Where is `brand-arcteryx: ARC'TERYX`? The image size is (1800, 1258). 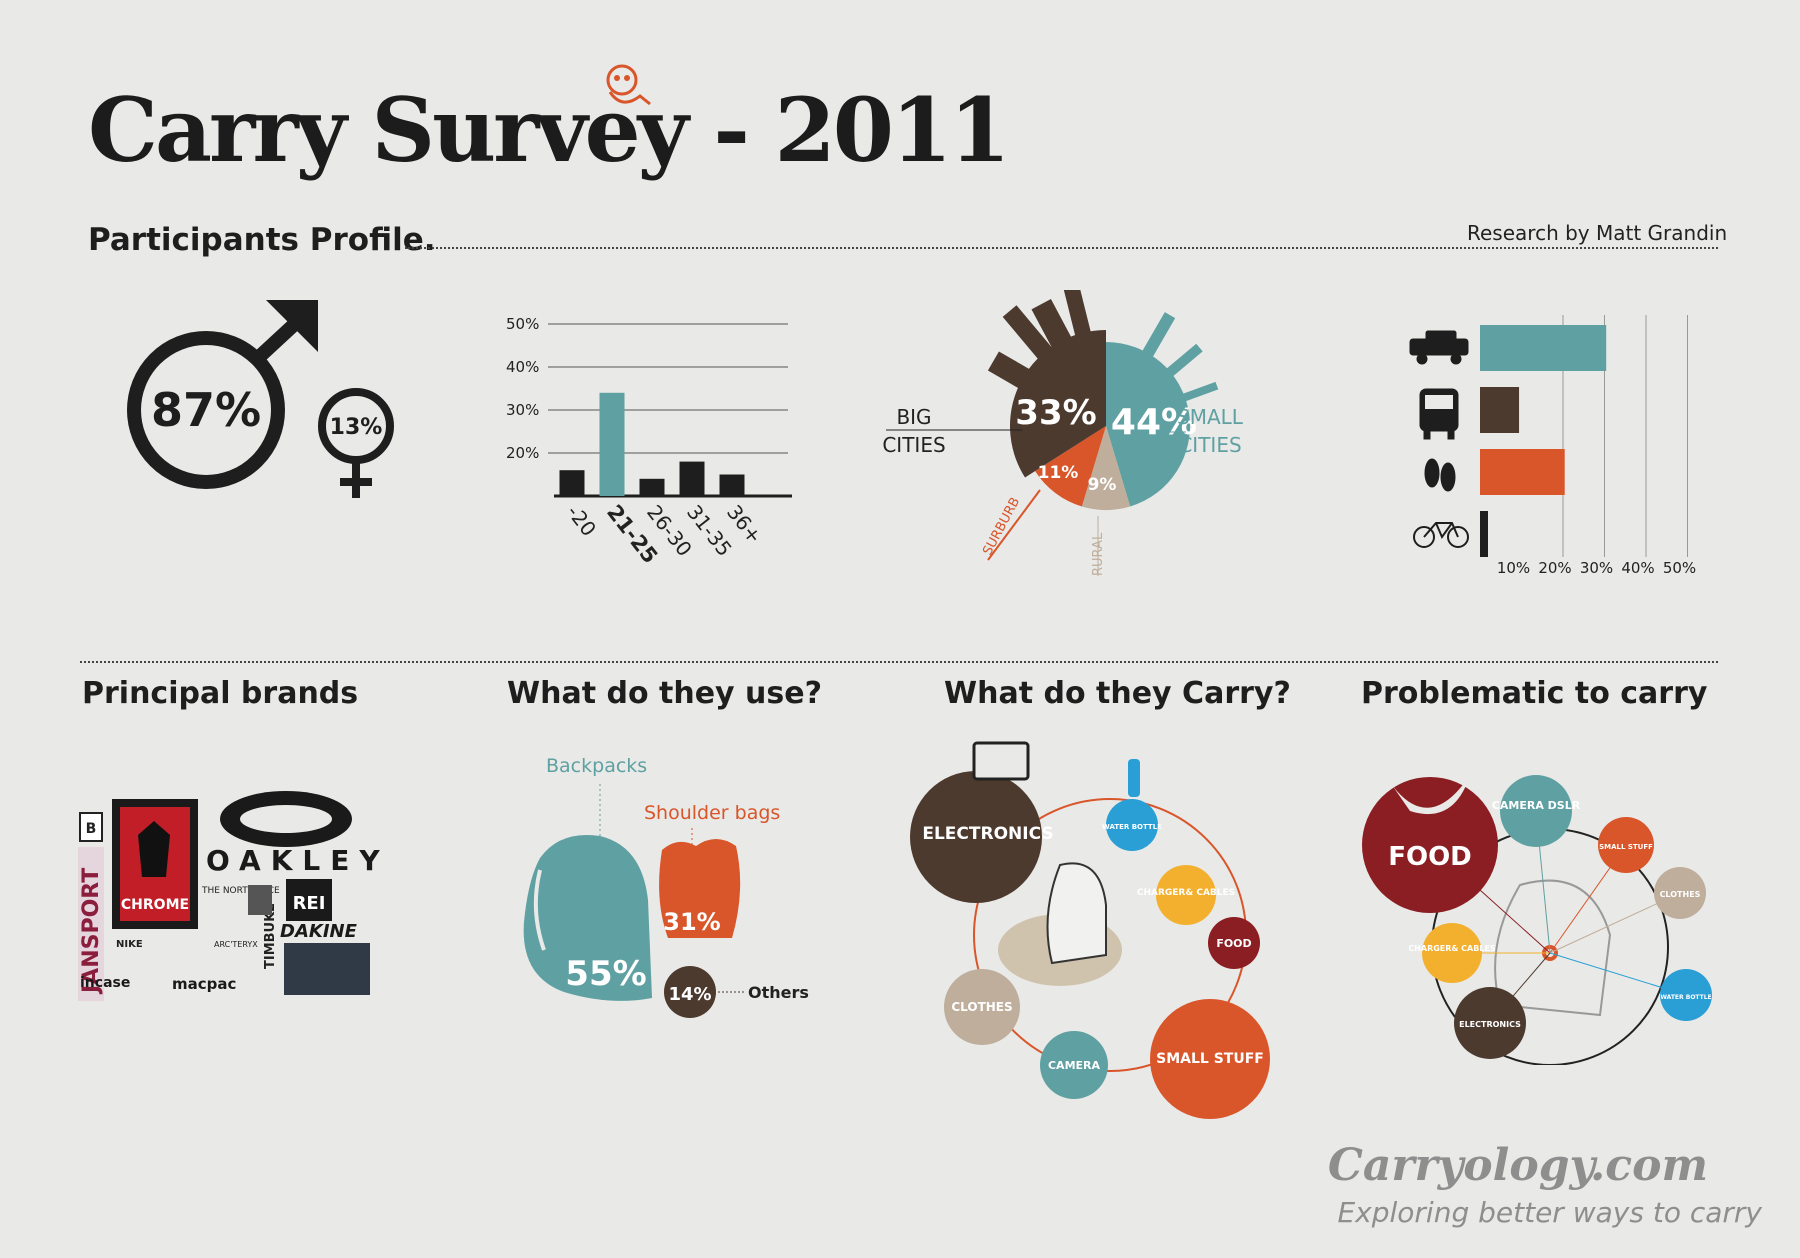 brand-arcteryx: ARC'TERYX is located at coordinates (236, 944).